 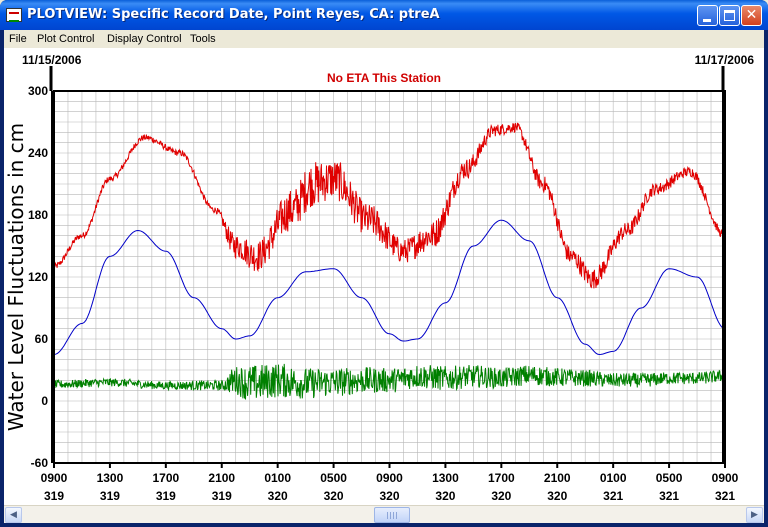 I want to click on y-tick-label: 180, so click(x=38, y=215).